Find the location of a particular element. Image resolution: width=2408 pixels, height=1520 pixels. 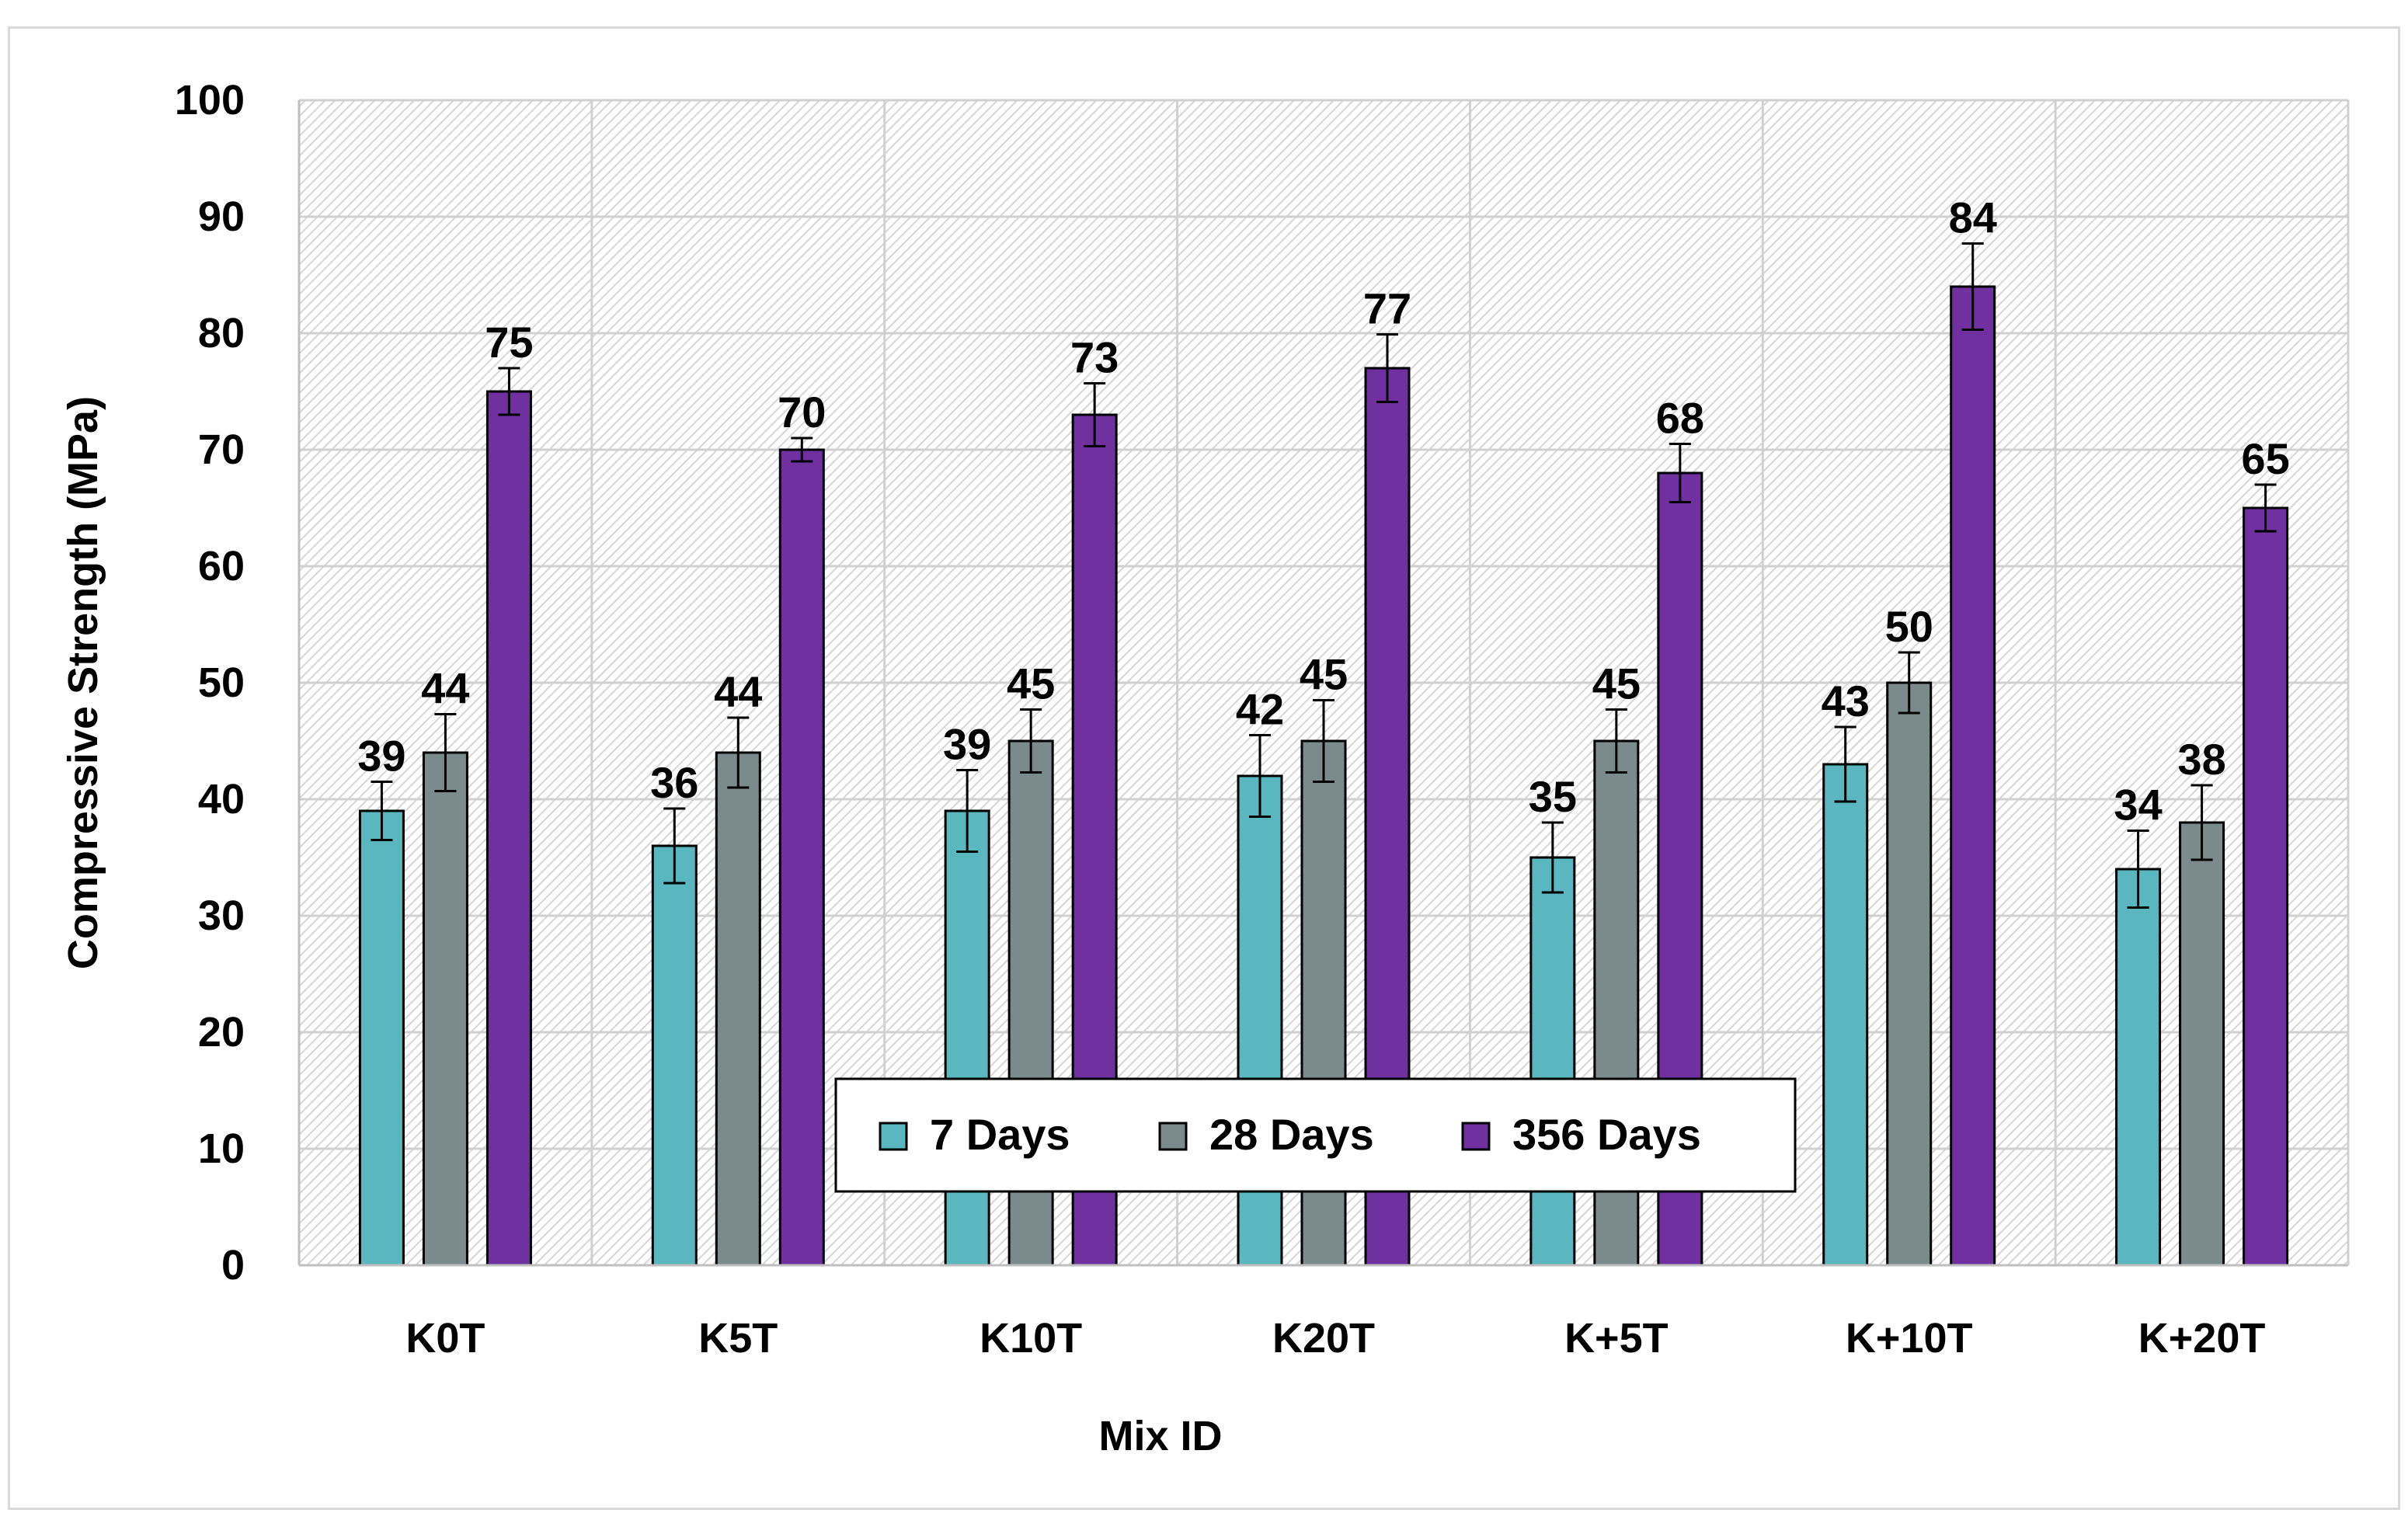

x-tick-label: K+10T is located at coordinates (1909, 1338).